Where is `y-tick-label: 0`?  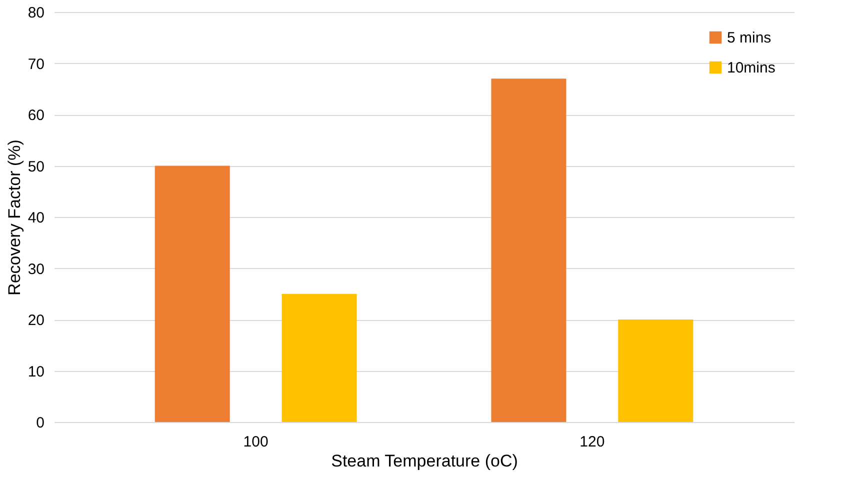 y-tick-label: 0 is located at coordinates (40, 423).